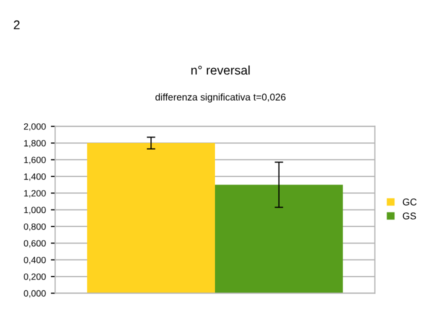 This screenshot has height=324, width=441. Describe the element at coordinates (35, 260) in the screenshot. I see `y-tick-label: 0,400` at that location.